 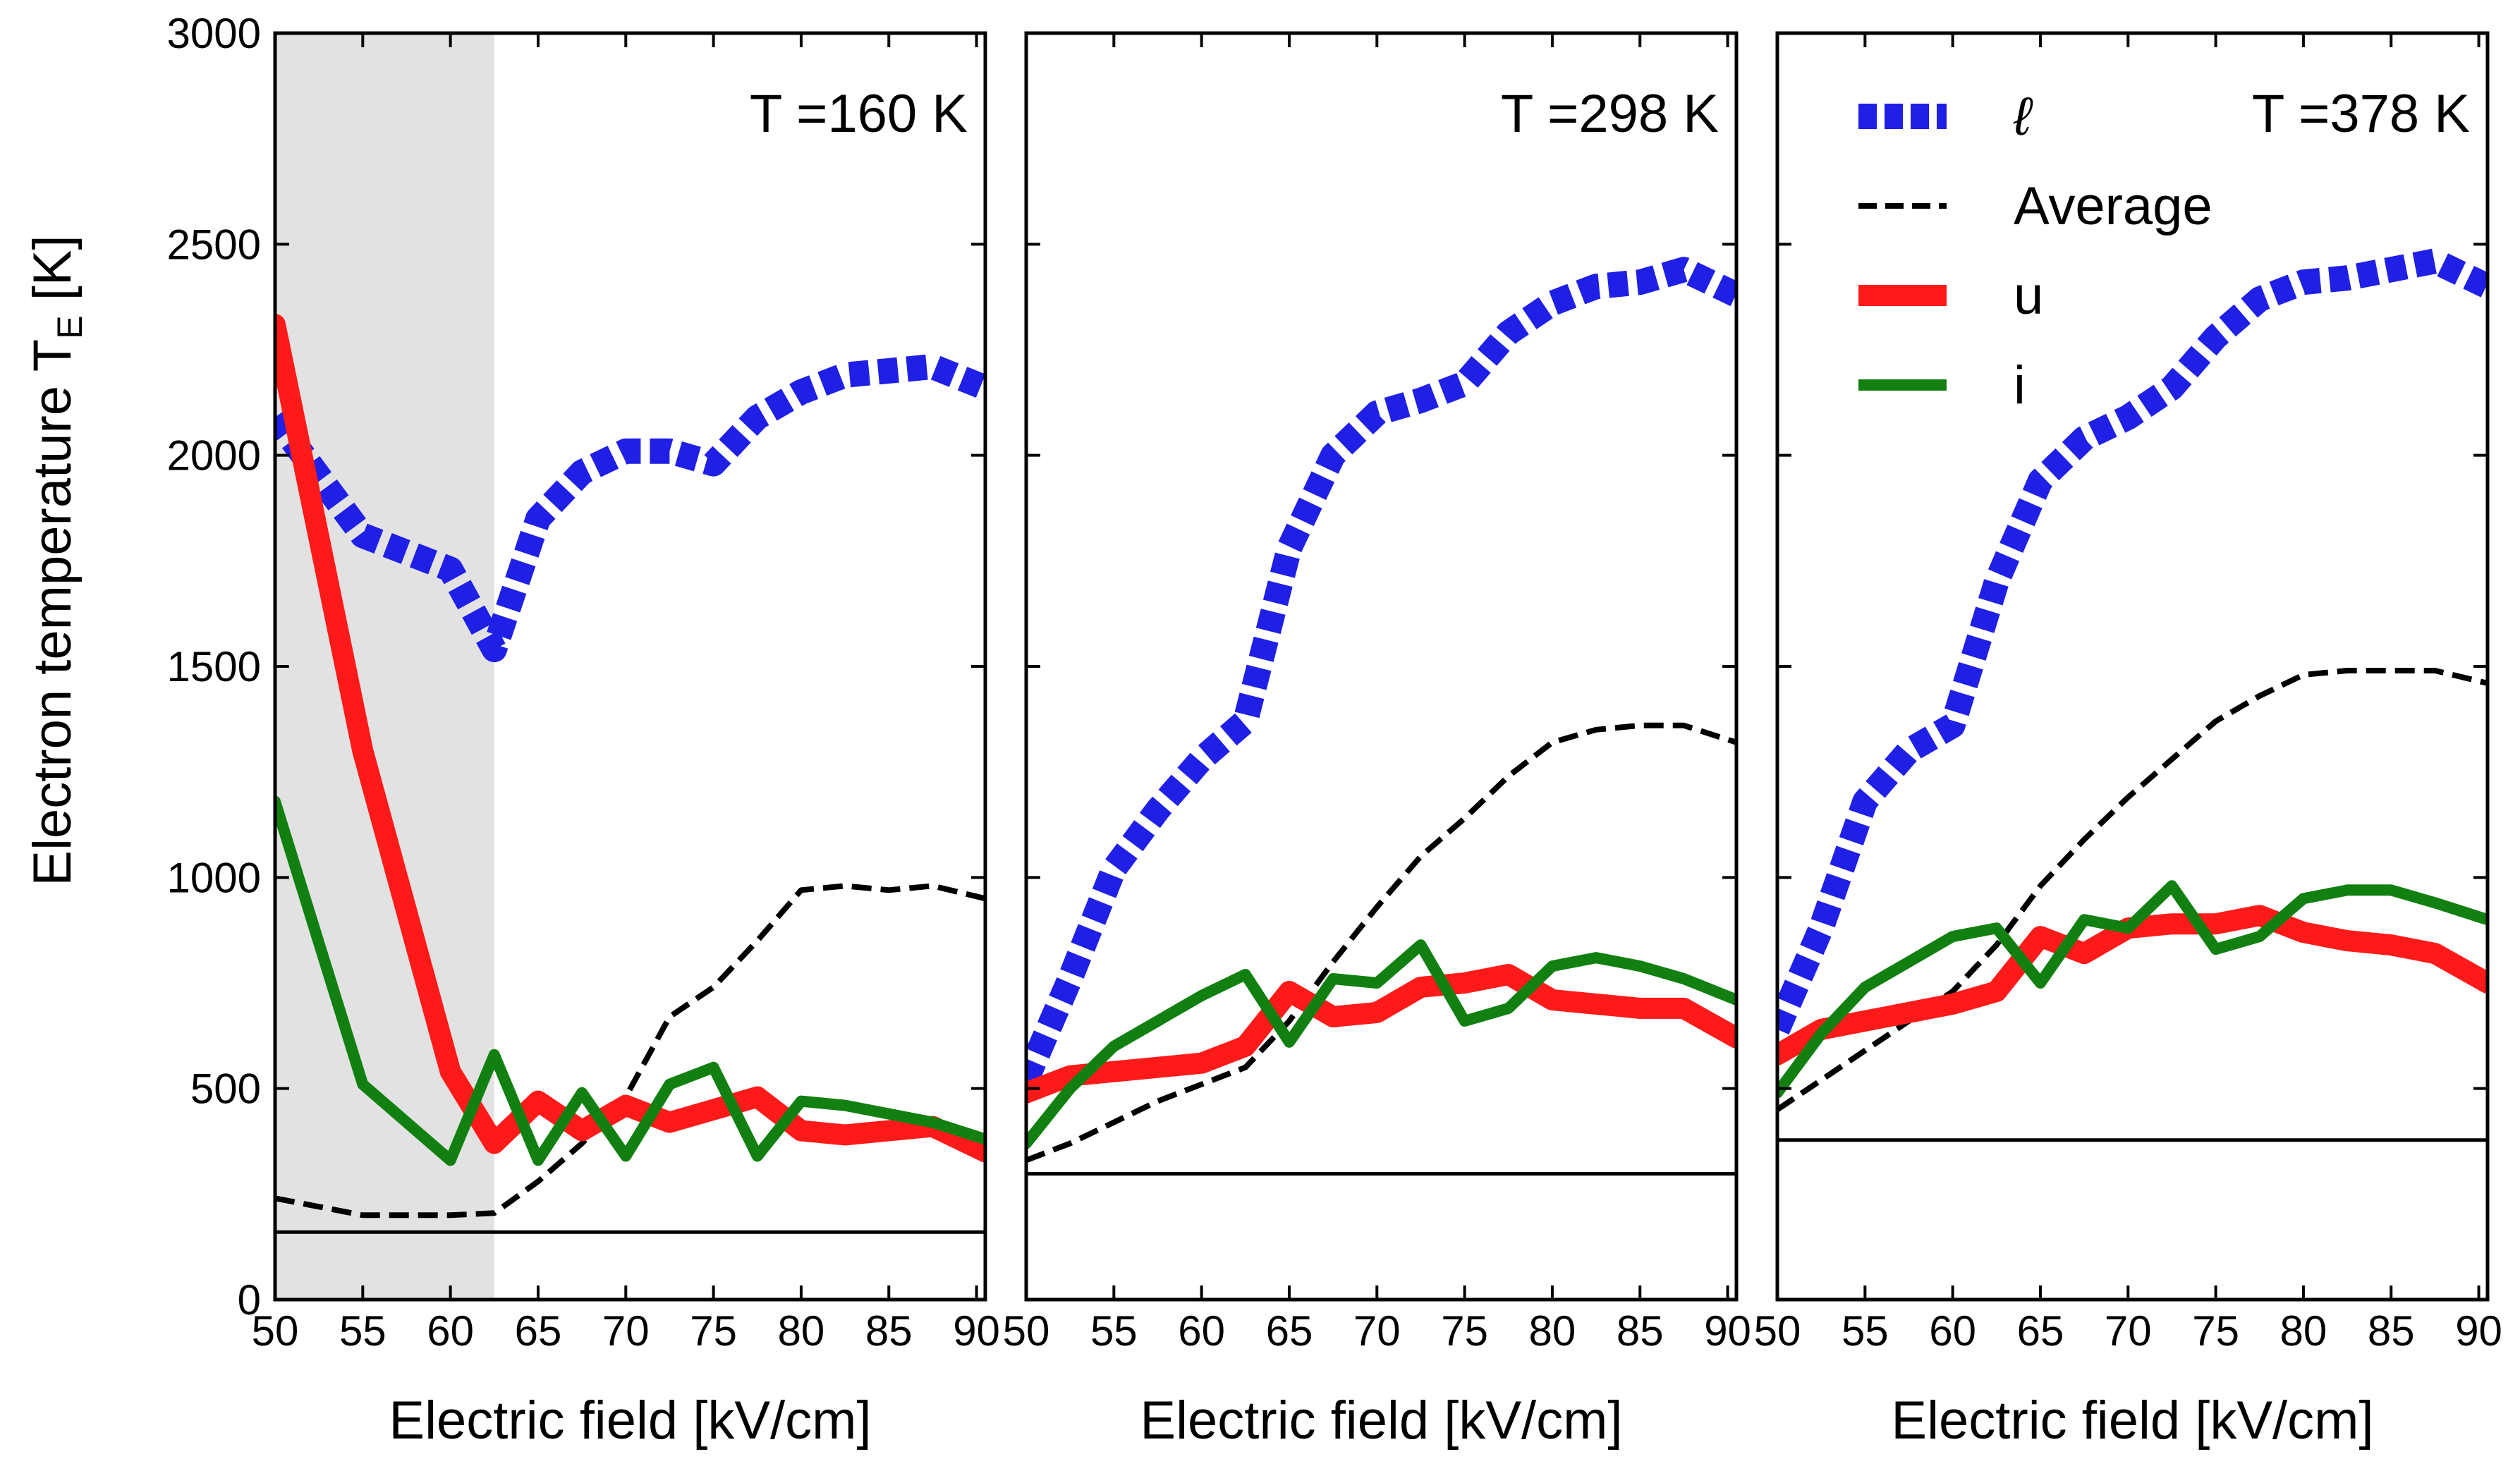 I want to click on y-axis-label-subscript: E, so click(x=70, y=326).